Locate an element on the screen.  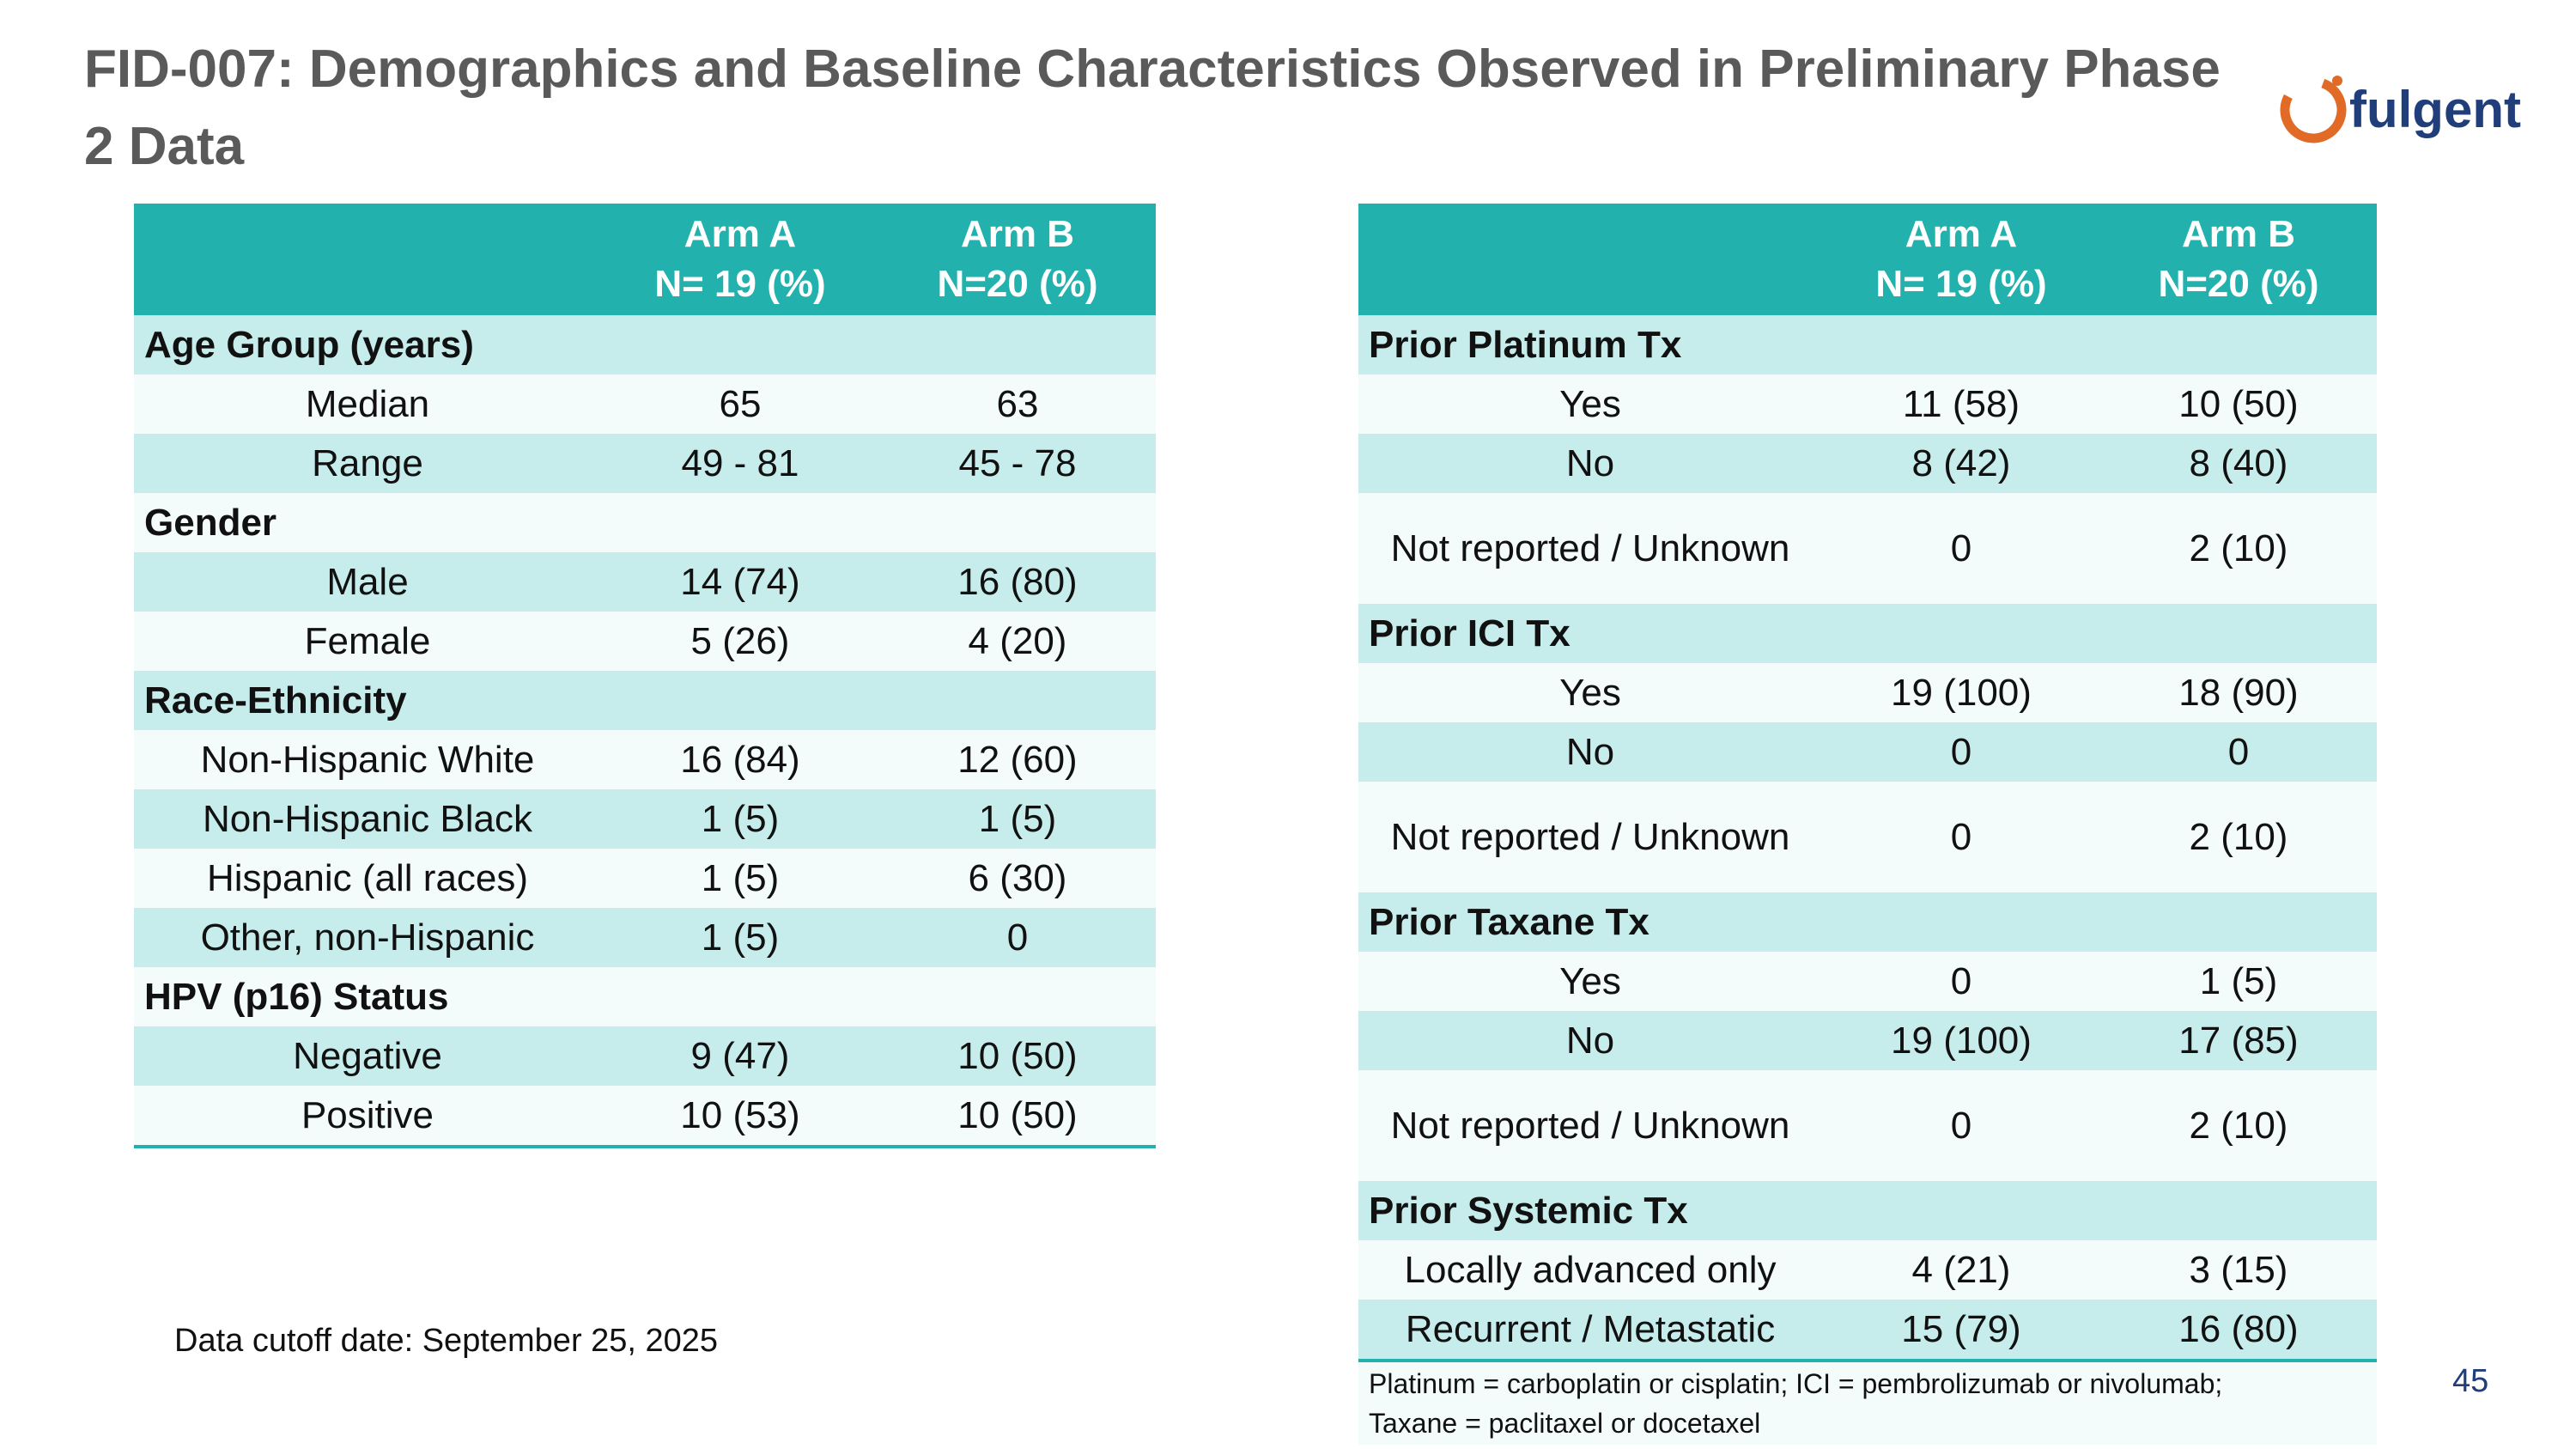
row-label: Range is located at coordinates (367, 463).